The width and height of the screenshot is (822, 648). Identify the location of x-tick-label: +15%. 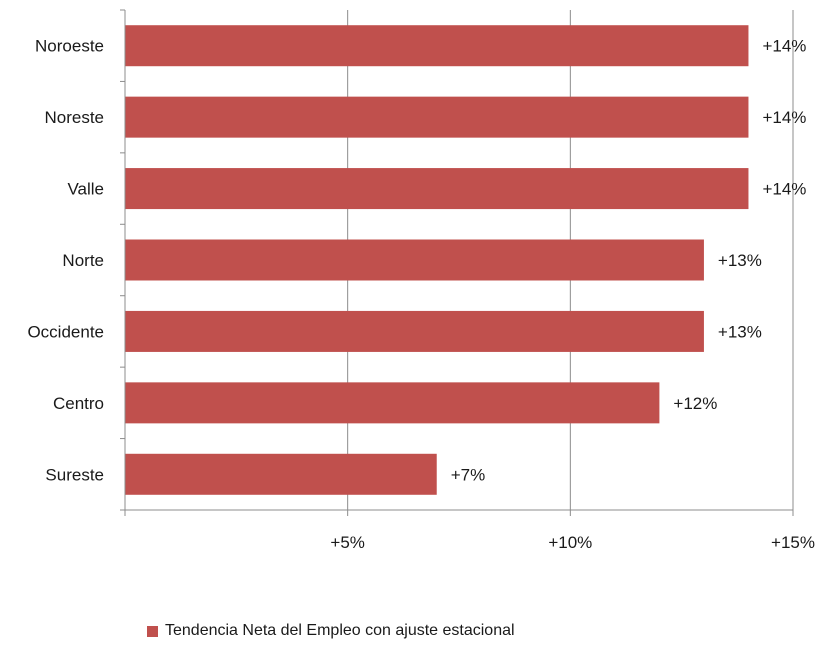
(793, 542).